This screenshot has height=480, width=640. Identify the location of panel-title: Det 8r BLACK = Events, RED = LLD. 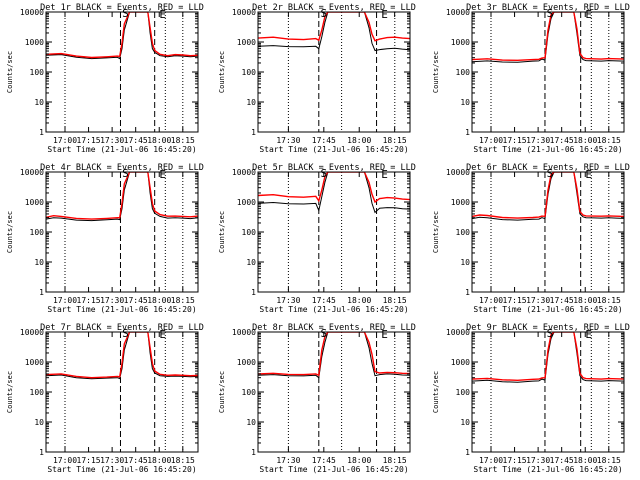
(334, 328).